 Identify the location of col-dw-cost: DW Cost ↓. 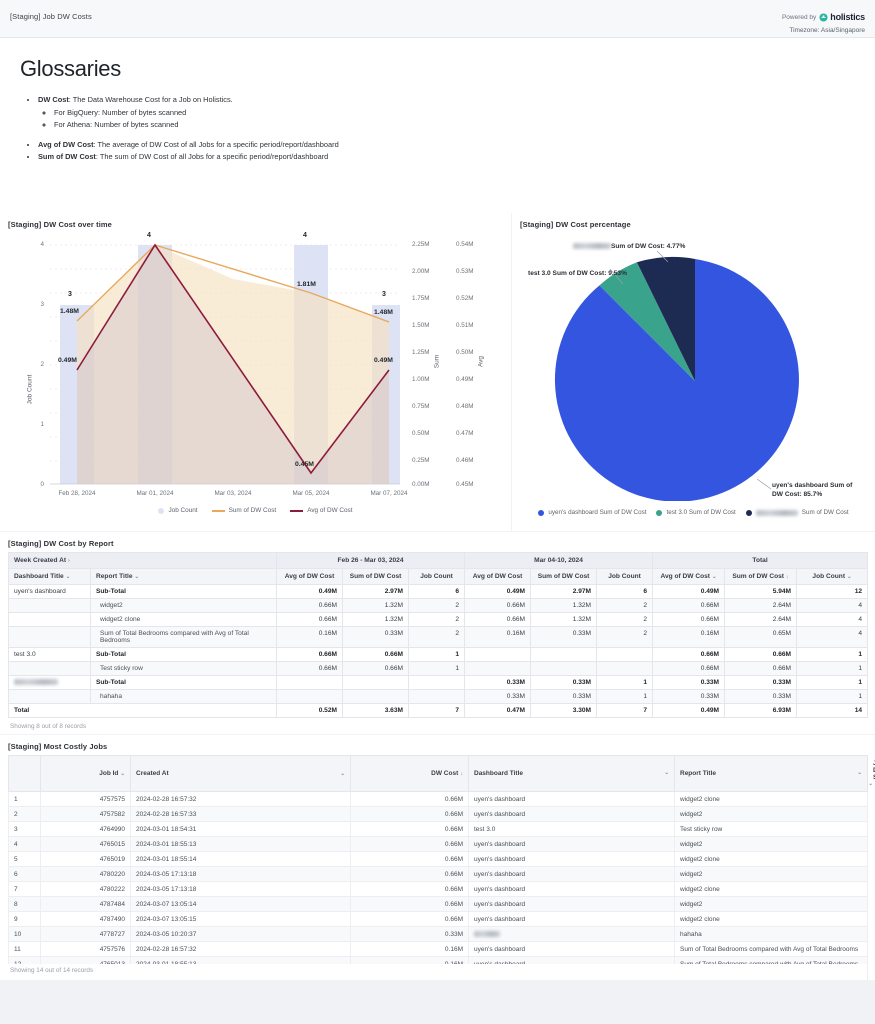
(409, 773).